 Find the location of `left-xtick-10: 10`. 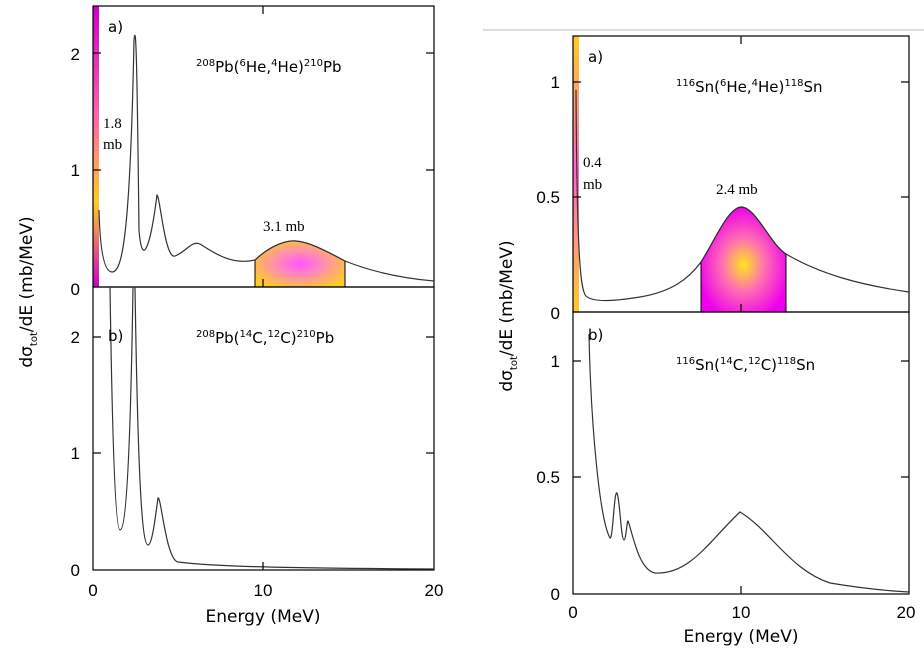

left-xtick-10: 10 is located at coordinates (263, 590).